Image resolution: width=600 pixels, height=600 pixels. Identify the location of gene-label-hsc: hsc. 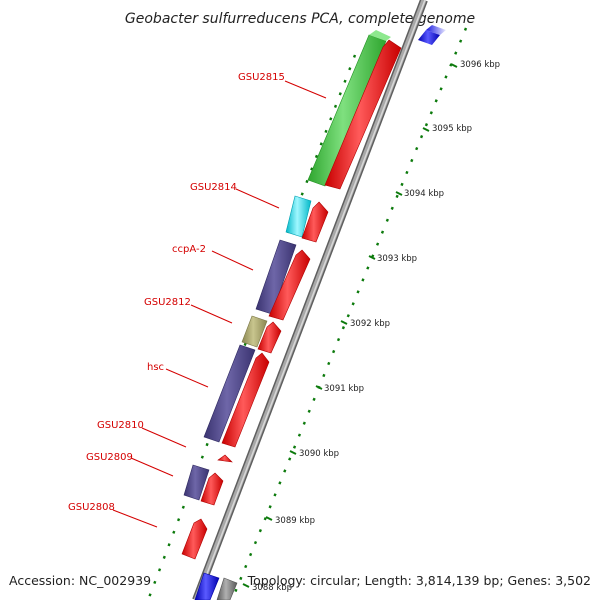
(155, 367).